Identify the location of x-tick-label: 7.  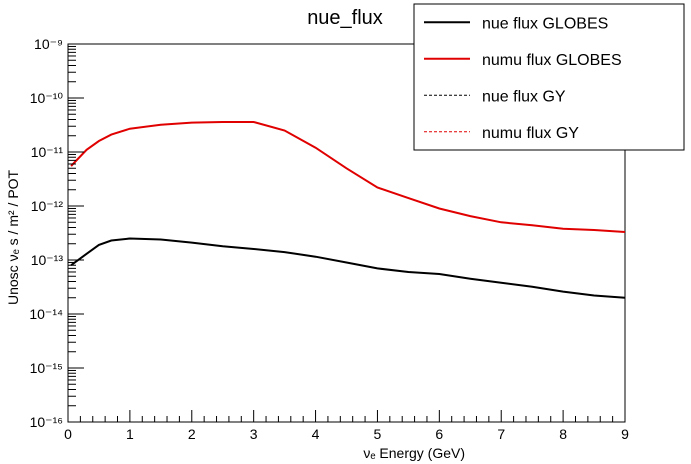
(501, 434).